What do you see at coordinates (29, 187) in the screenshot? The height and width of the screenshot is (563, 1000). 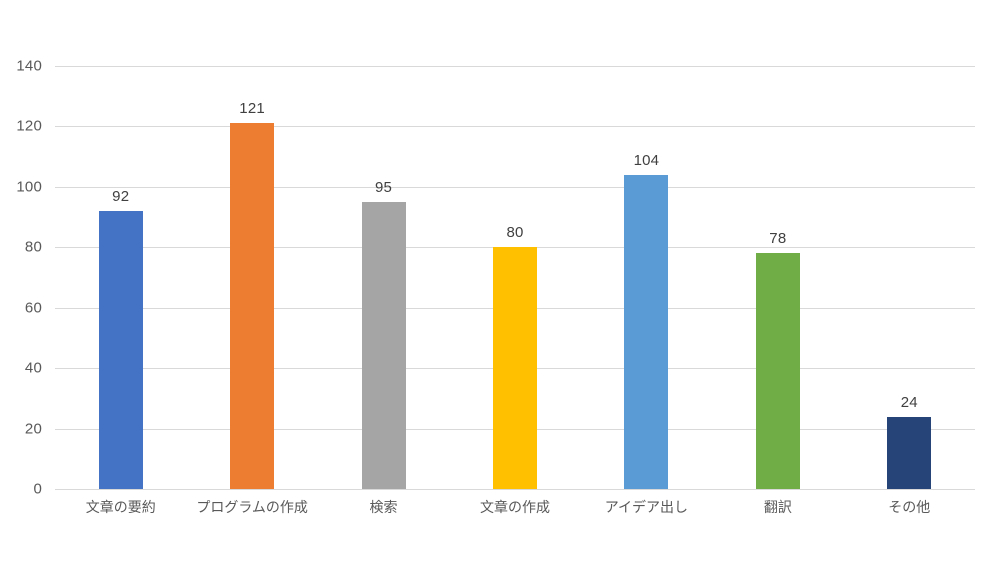 I see `y-axis-tick-label: 100` at bounding box center [29, 187].